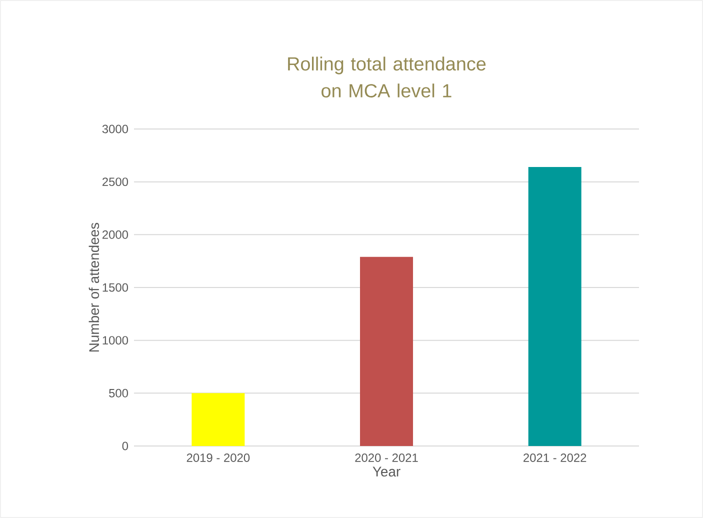 The image size is (703, 518). I want to click on y-tick-label: 3000, so click(115, 129).